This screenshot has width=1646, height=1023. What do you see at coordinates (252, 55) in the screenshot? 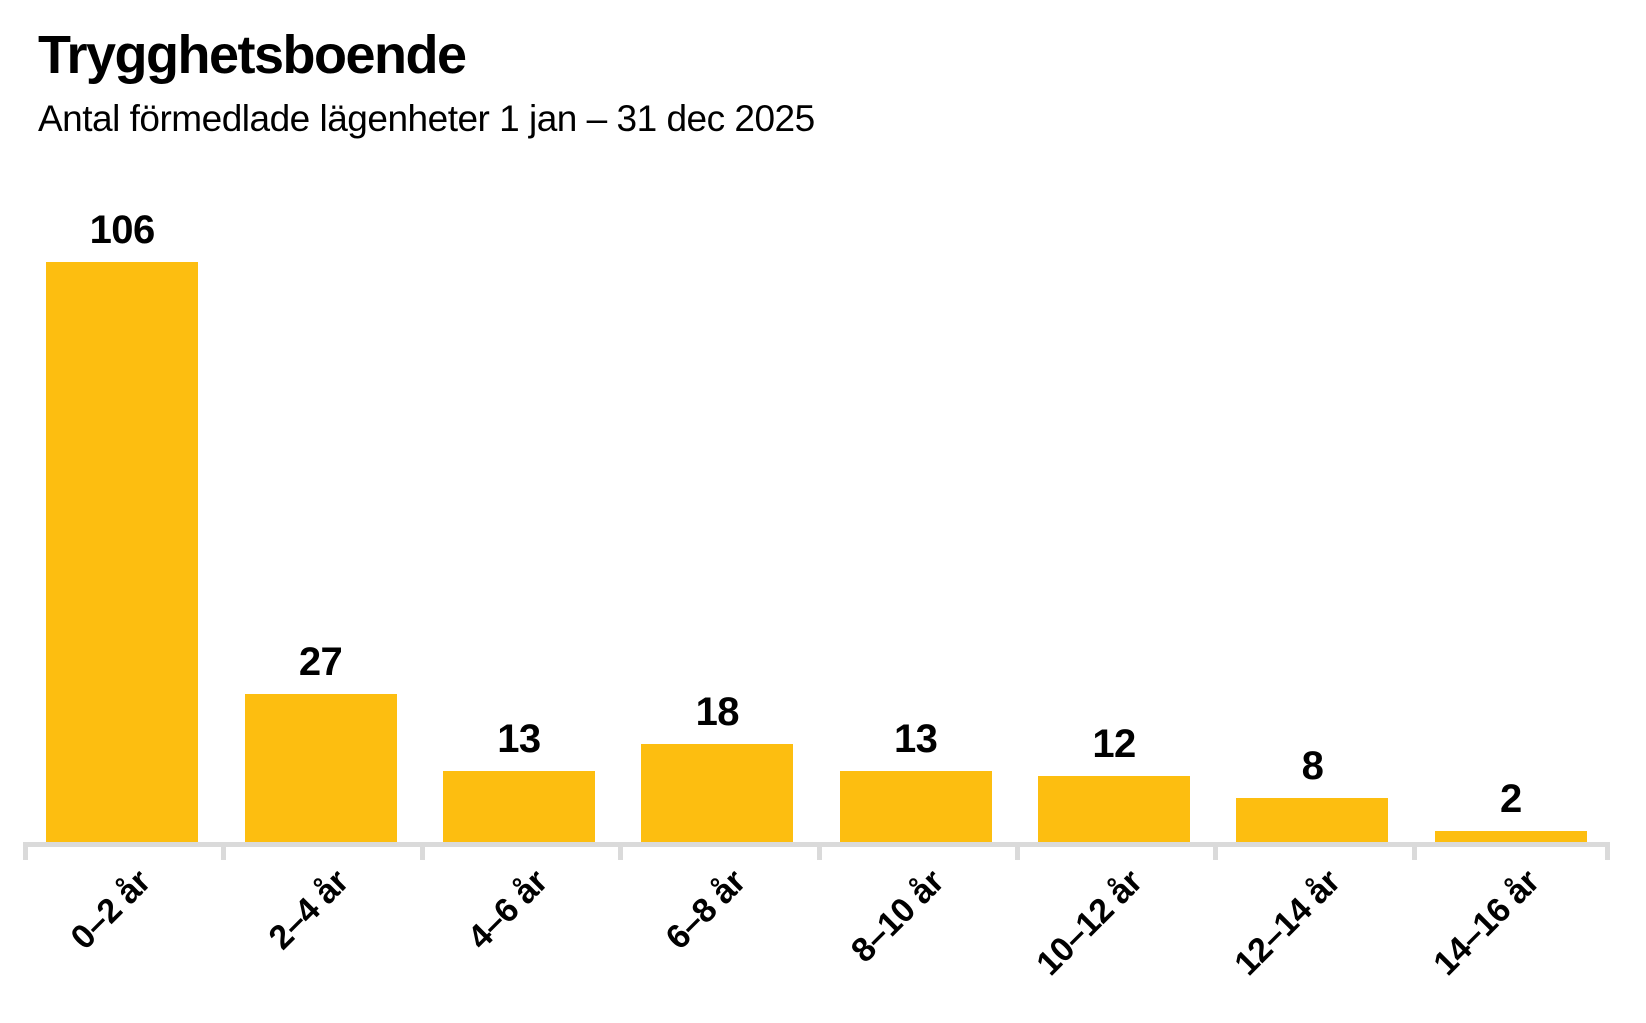
I see `chart-title: Trygghetsboende` at bounding box center [252, 55].